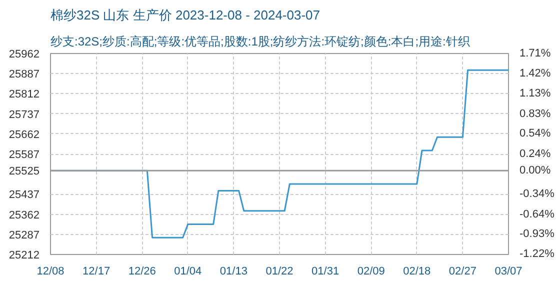 This screenshot has width=560, height=300. Describe the element at coordinates (535, 93) in the screenshot. I see `y2-tick-label: 1.13%` at that location.